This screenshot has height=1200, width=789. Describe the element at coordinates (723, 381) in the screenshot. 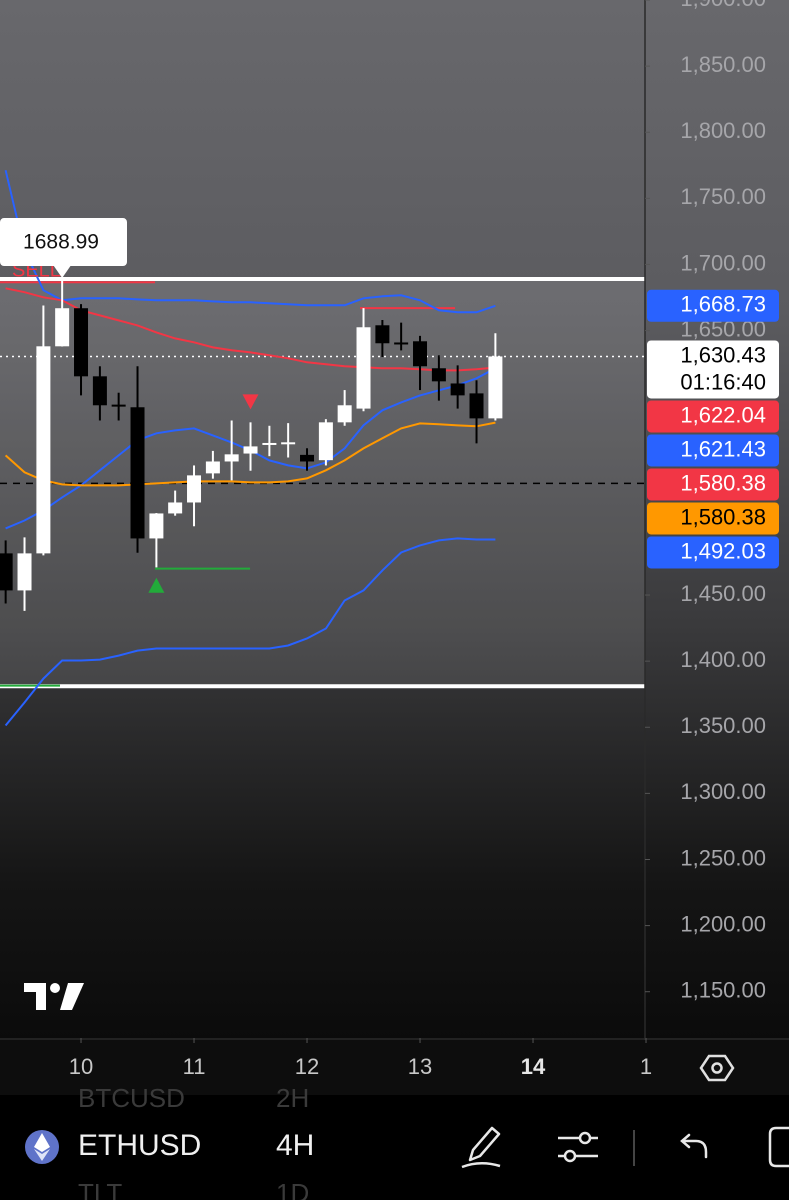

I see `countdown: 01:16:40` at that location.